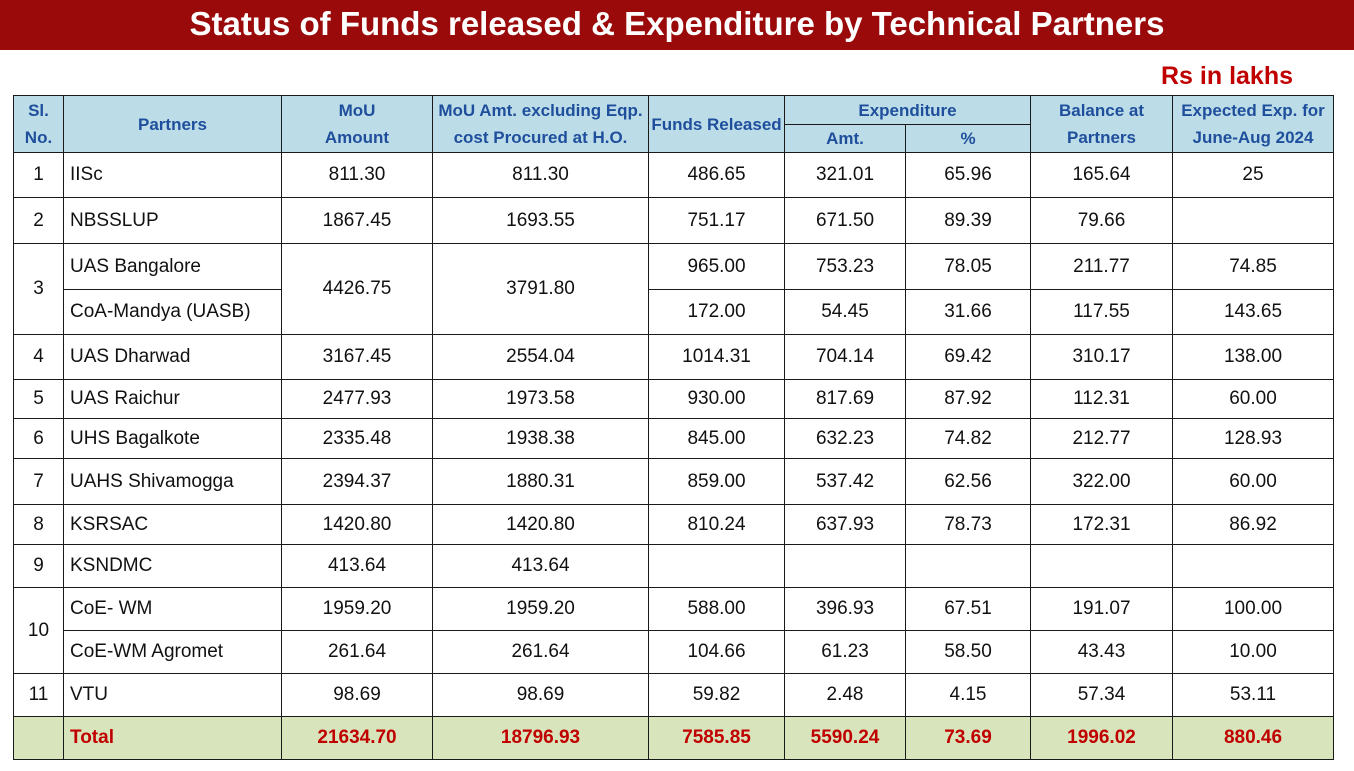  I want to click on total-funds-cell: 7585.85, so click(716, 738).